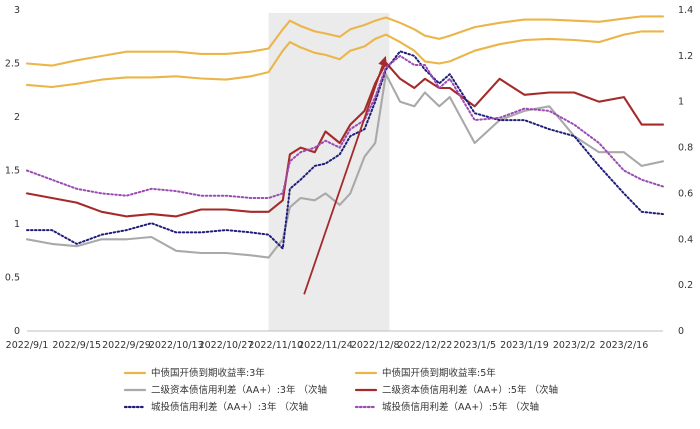 The width and height of the screenshot is (700, 429). Describe the element at coordinates (17, 10) in the screenshot. I see `y-left-tick-label: 3` at that location.